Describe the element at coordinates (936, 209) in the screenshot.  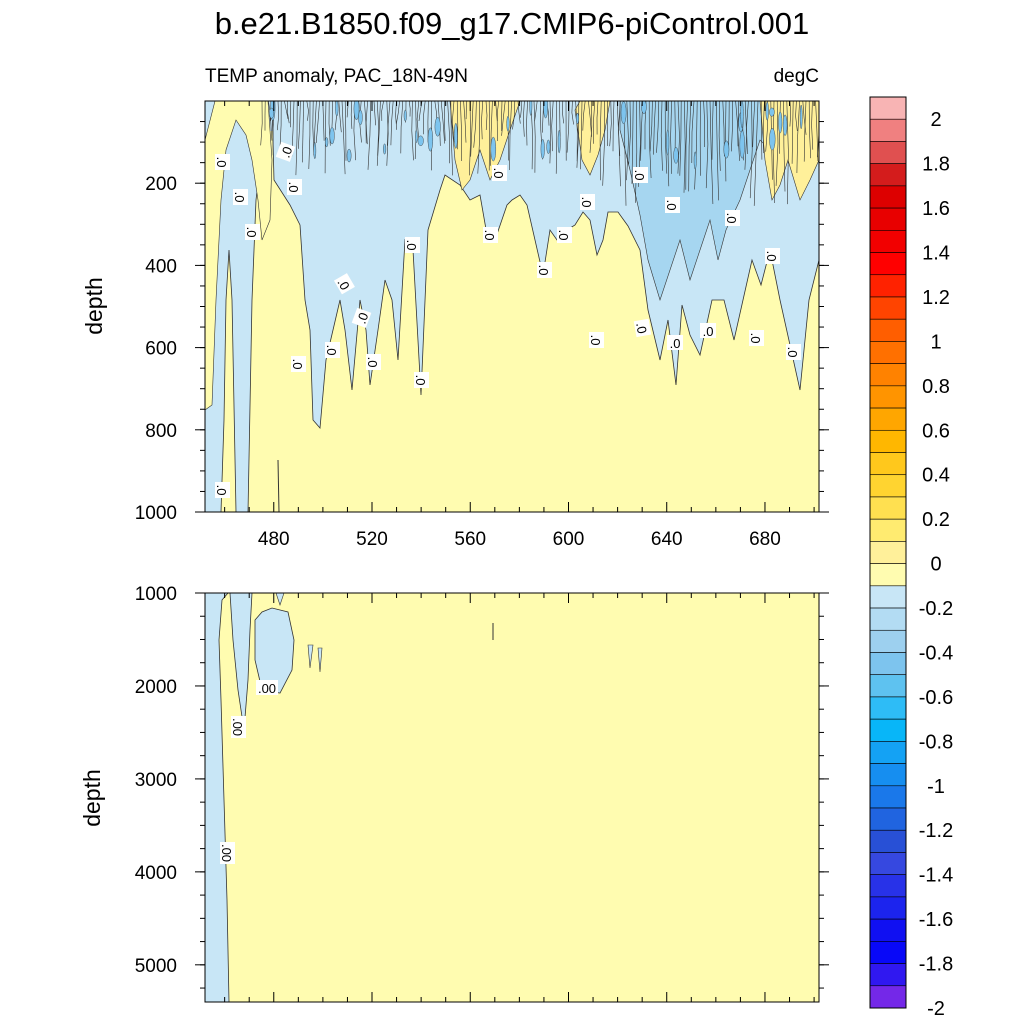
I see `colorbar-tick-label: 1.6` at that location.